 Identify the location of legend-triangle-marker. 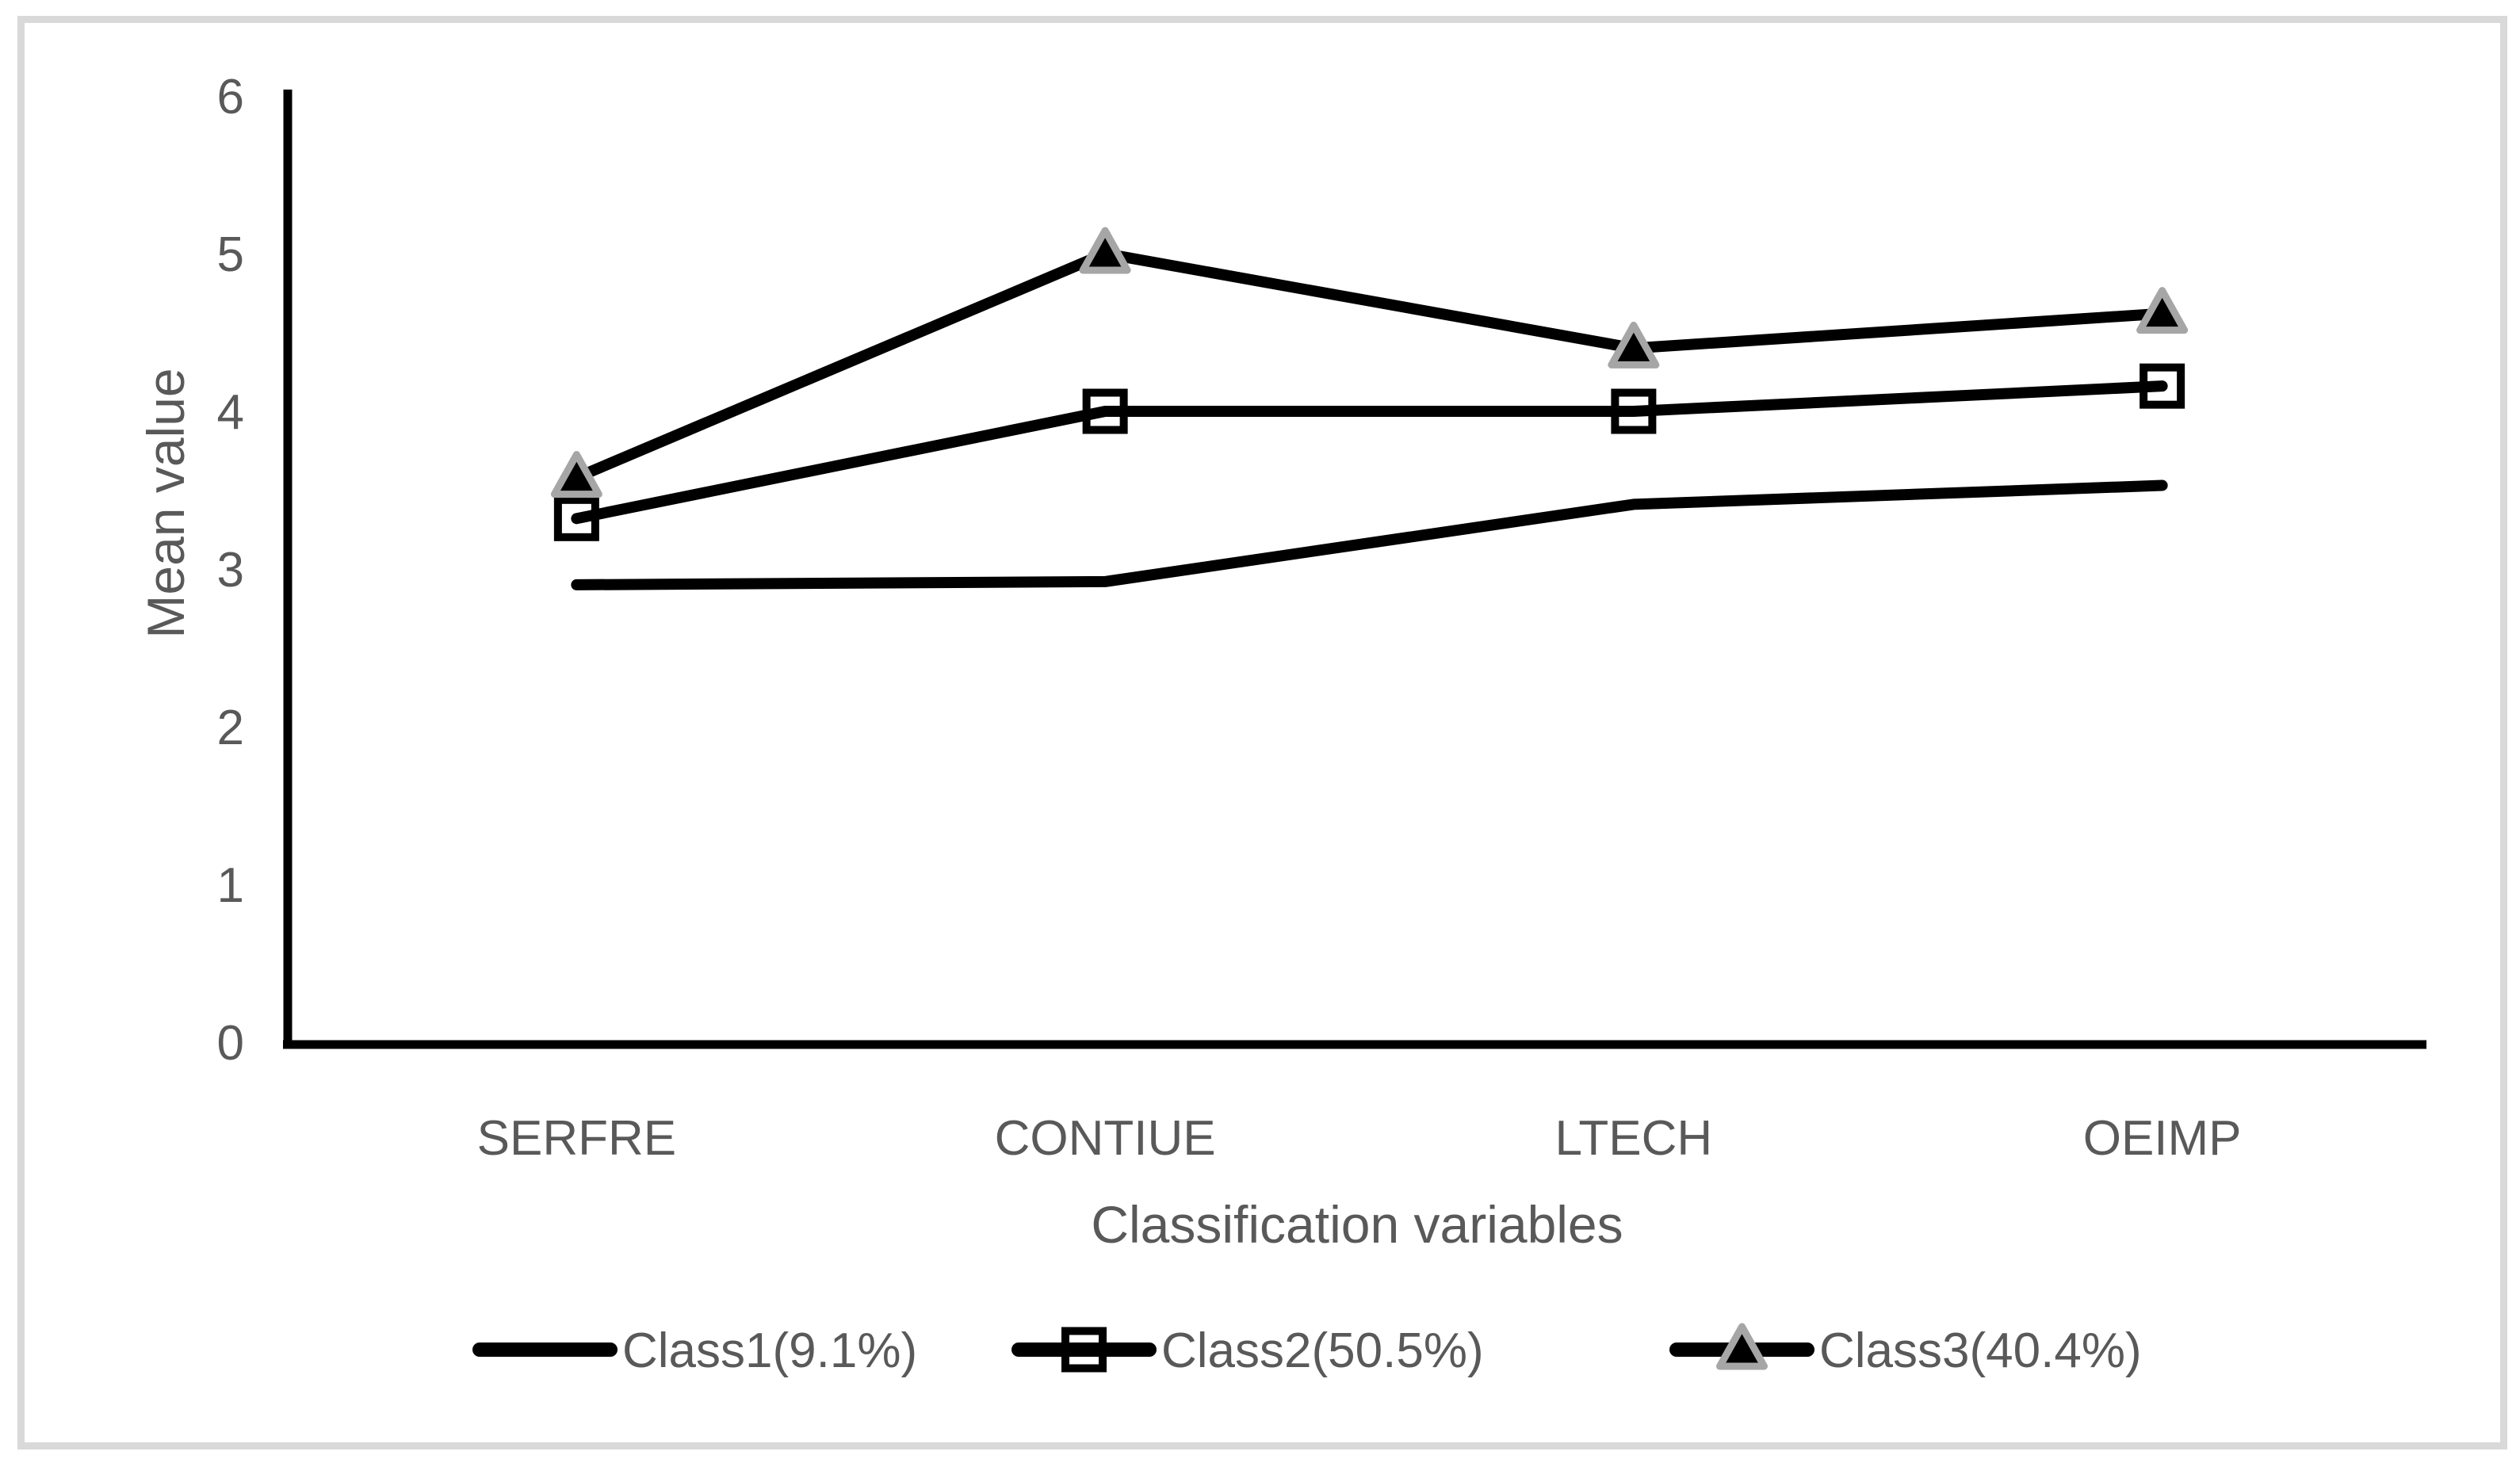
(1742, 1346).